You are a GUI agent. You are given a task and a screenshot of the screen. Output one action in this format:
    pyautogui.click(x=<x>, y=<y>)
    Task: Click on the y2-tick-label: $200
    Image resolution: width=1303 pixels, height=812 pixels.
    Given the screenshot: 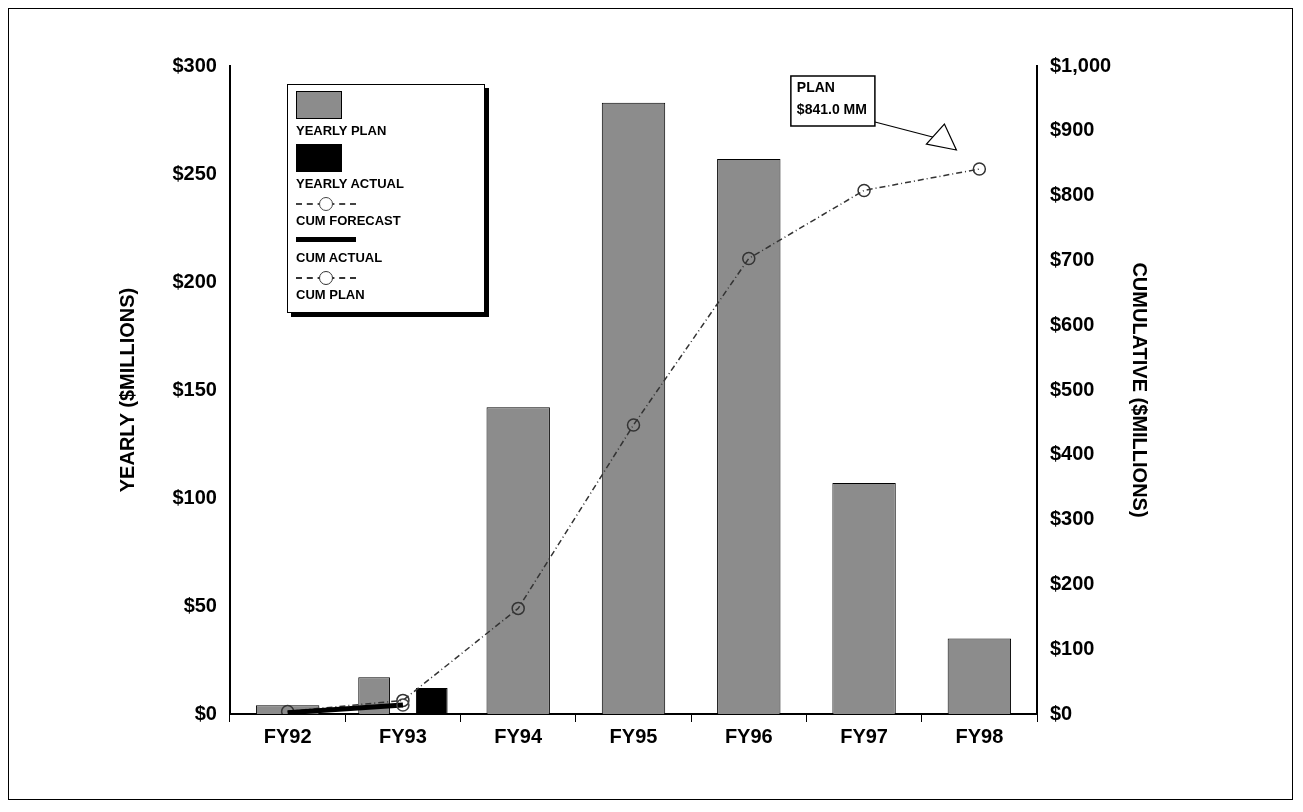 What is the action you would take?
    pyautogui.click(x=1072, y=582)
    